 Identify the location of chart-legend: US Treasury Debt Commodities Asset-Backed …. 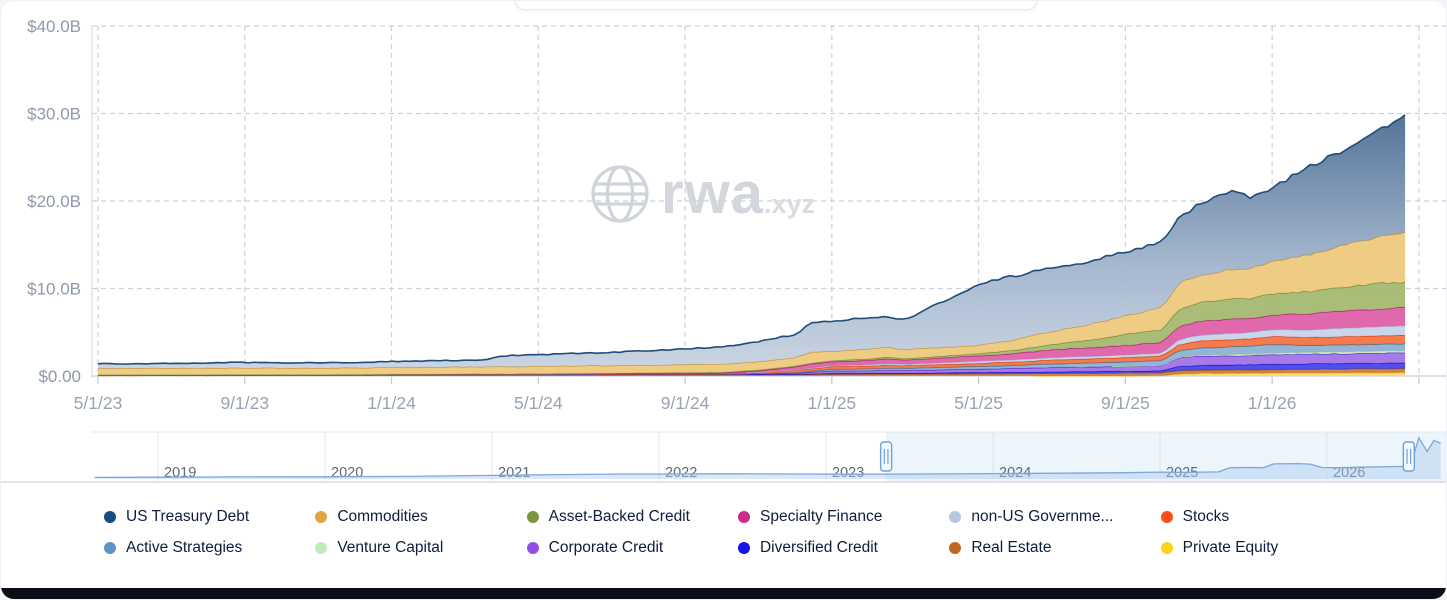
(738, 532).